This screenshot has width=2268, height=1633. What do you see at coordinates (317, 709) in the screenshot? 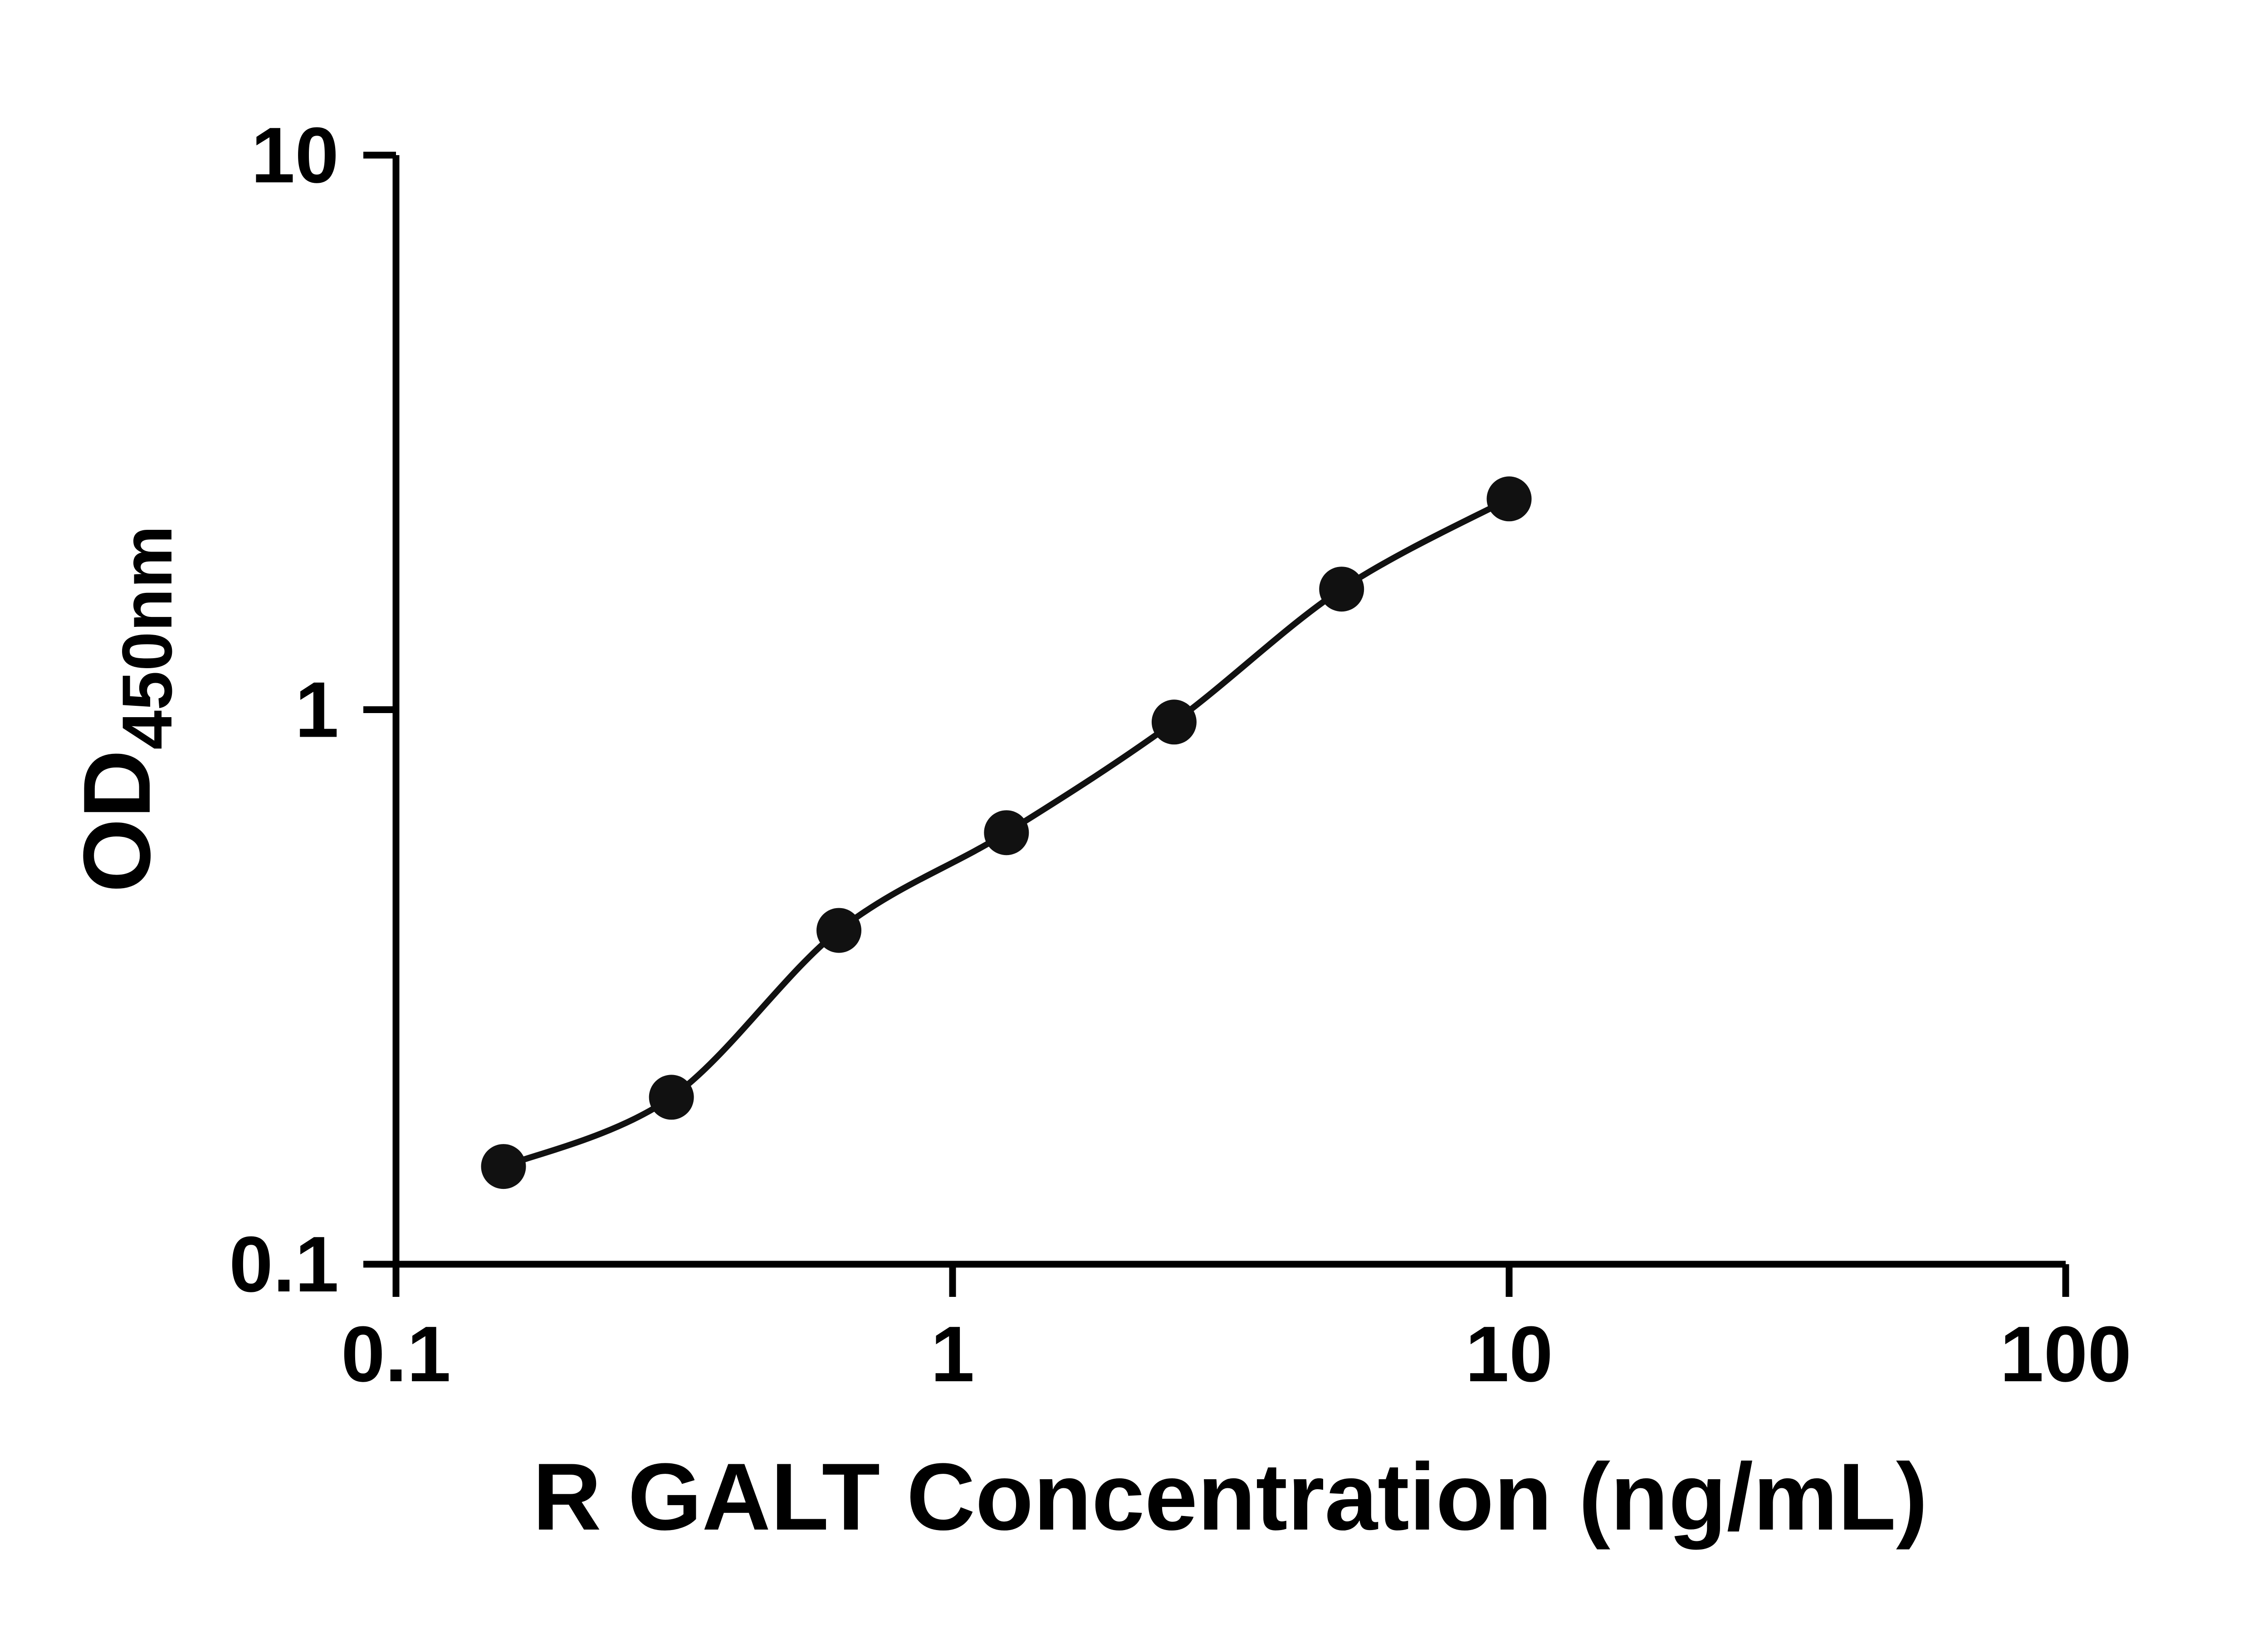
I see `y-tick-label: 1` at bounding box center [317, 709].